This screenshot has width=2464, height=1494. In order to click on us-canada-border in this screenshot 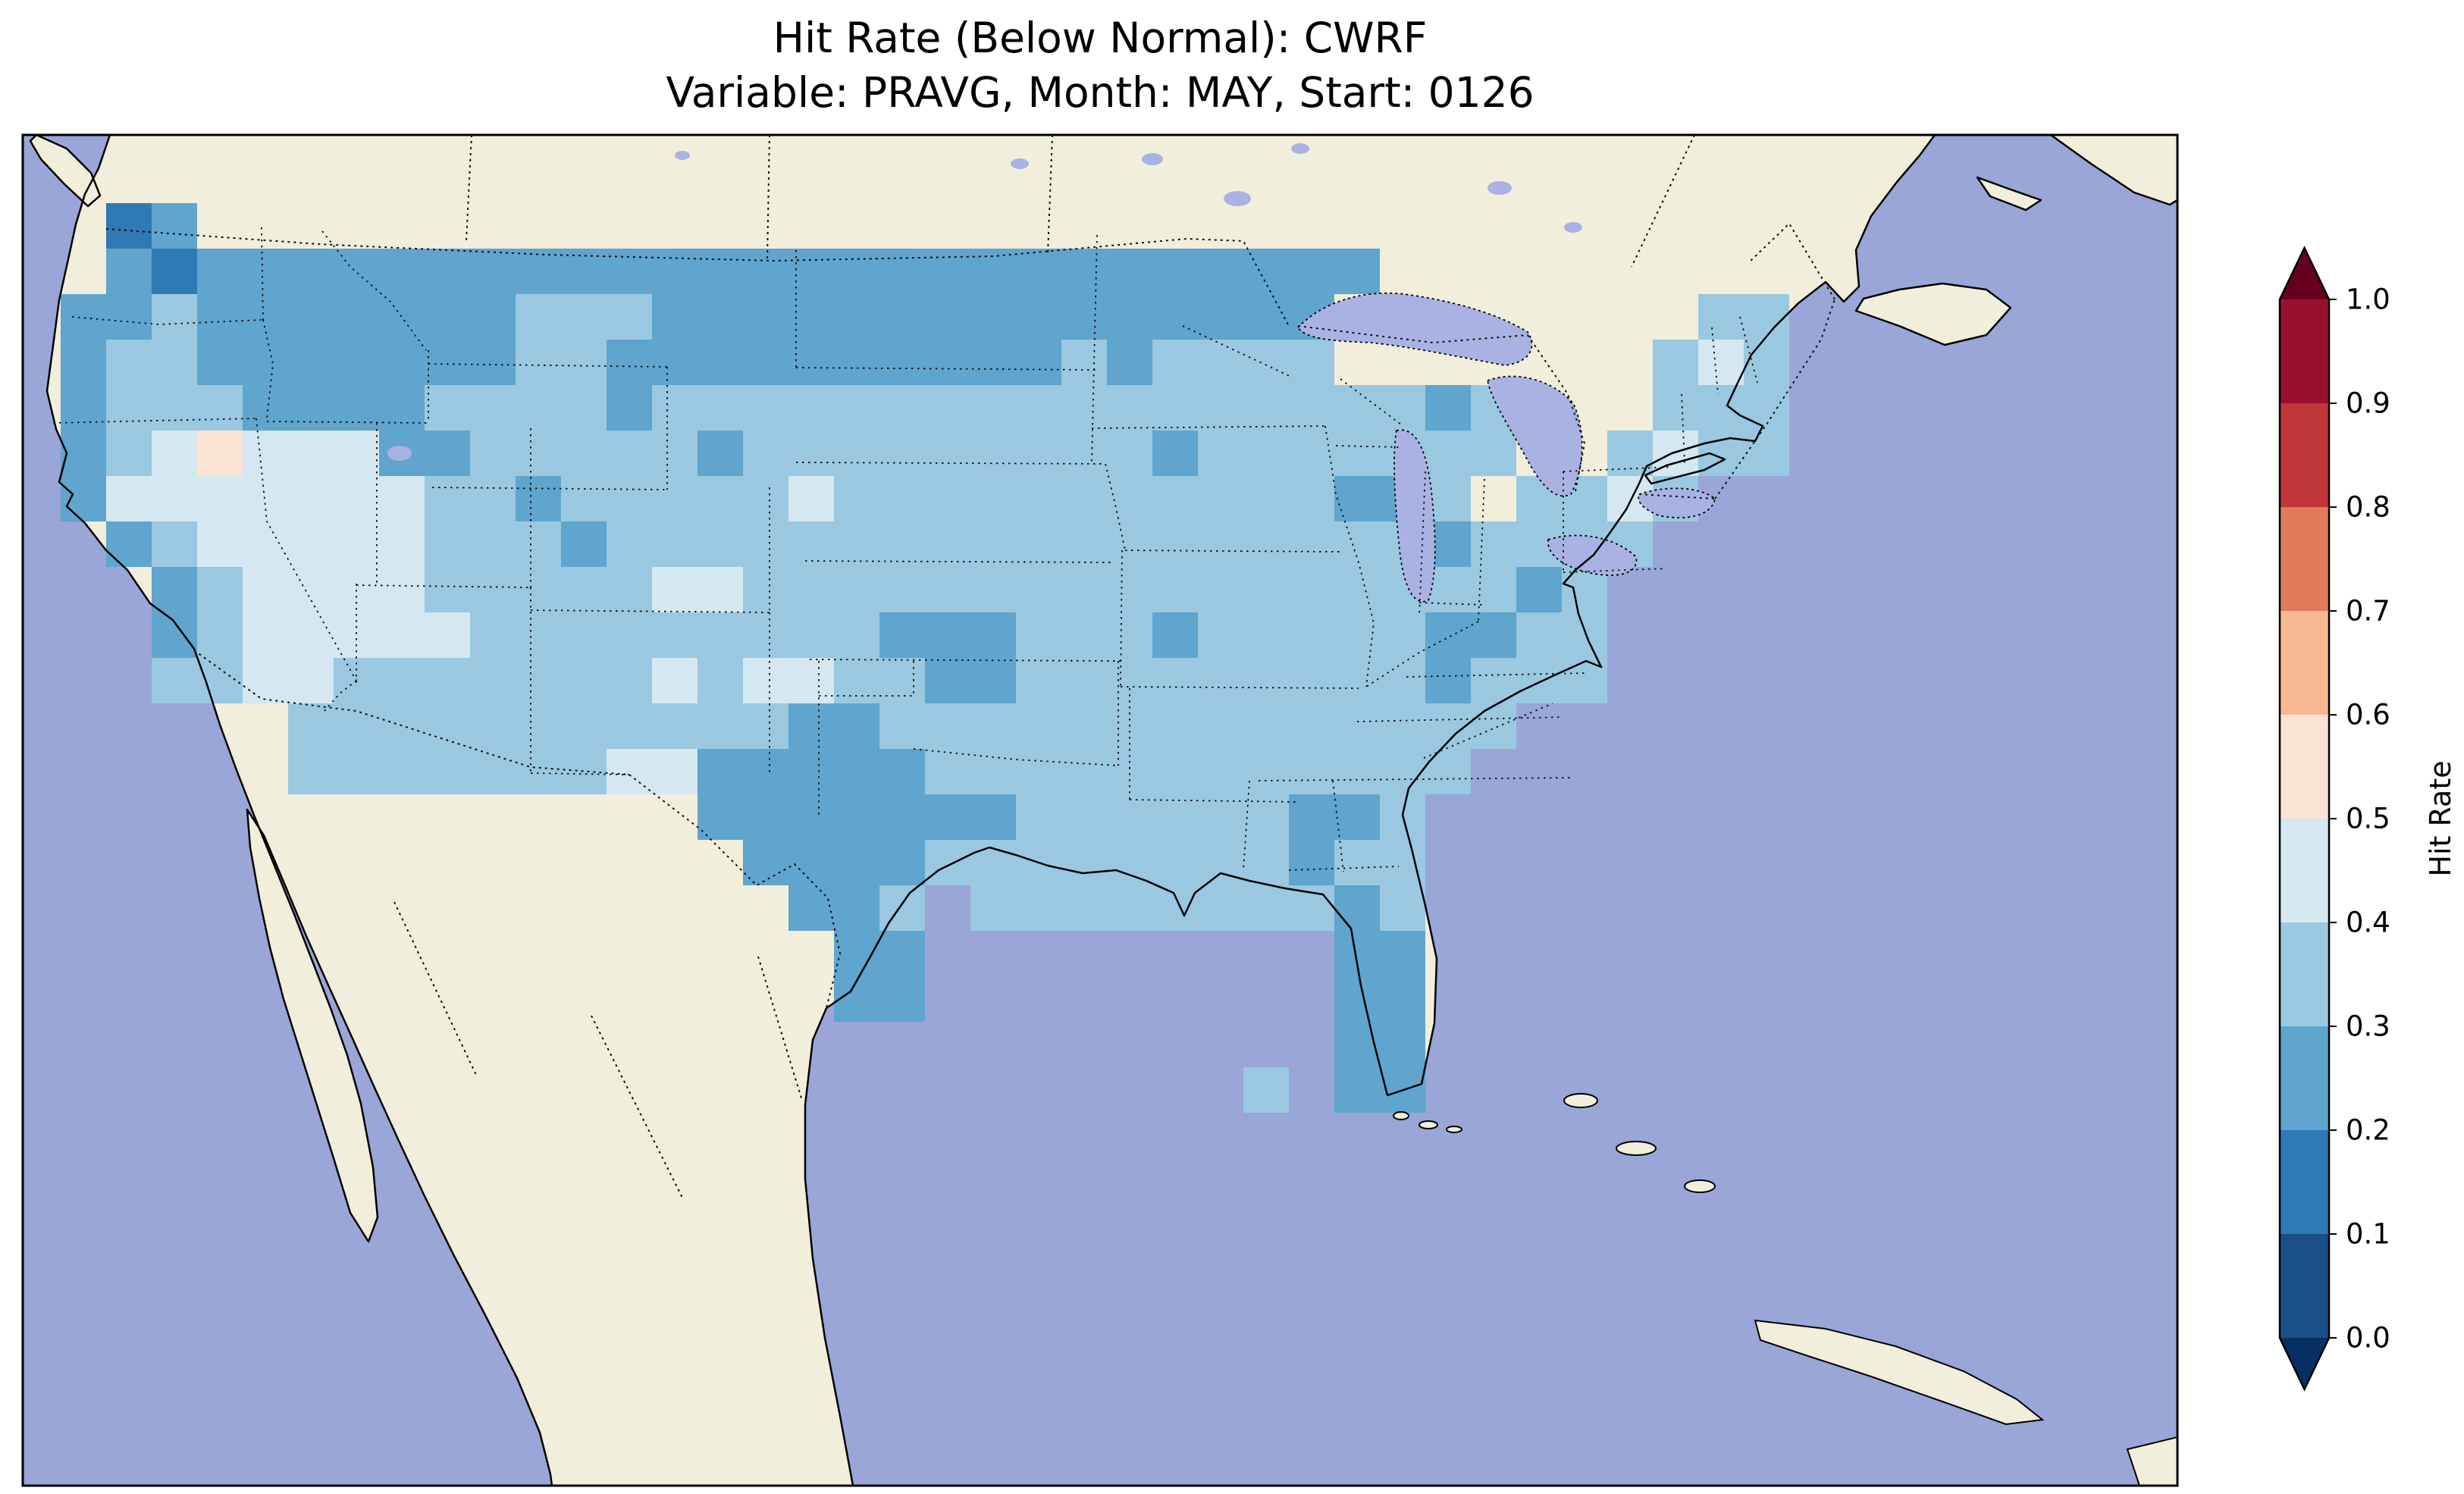, I will do `click(970, 361)`.